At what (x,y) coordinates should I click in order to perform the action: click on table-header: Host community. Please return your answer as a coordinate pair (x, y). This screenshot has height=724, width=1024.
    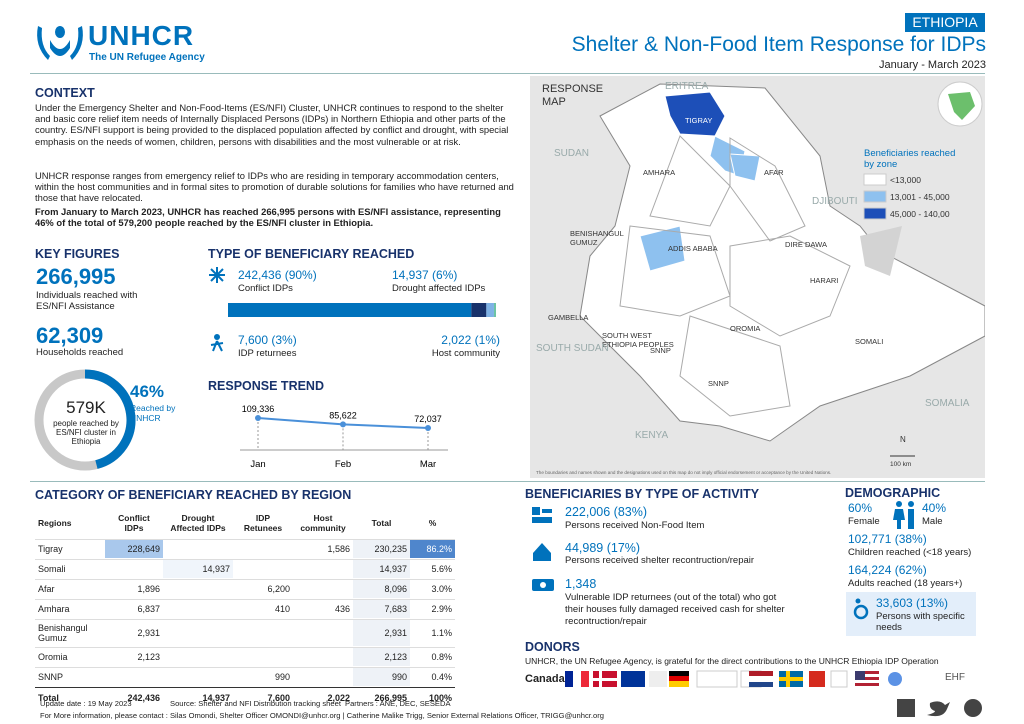
    Looking at the image, I should click on (323, 523).